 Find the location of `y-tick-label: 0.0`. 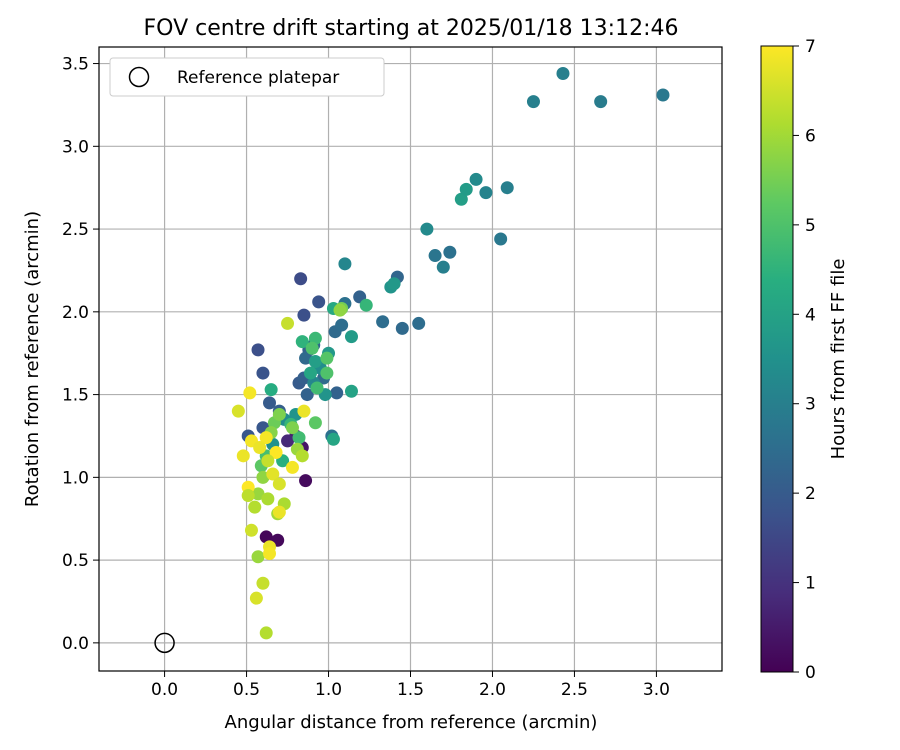

y-tick-label: 0.0 is located at coordinates (75, 644).